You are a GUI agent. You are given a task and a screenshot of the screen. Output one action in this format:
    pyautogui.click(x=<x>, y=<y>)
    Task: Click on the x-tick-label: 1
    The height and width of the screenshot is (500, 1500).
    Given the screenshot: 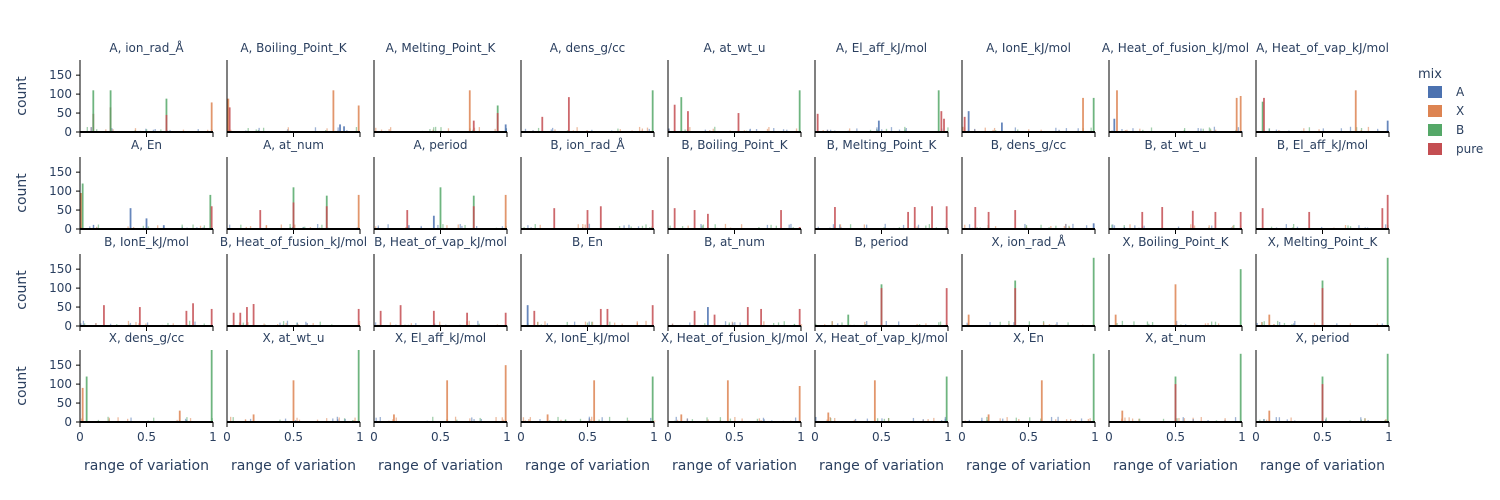 What is the action you would take?
    pyautogui.click(x=654, y=437)
    